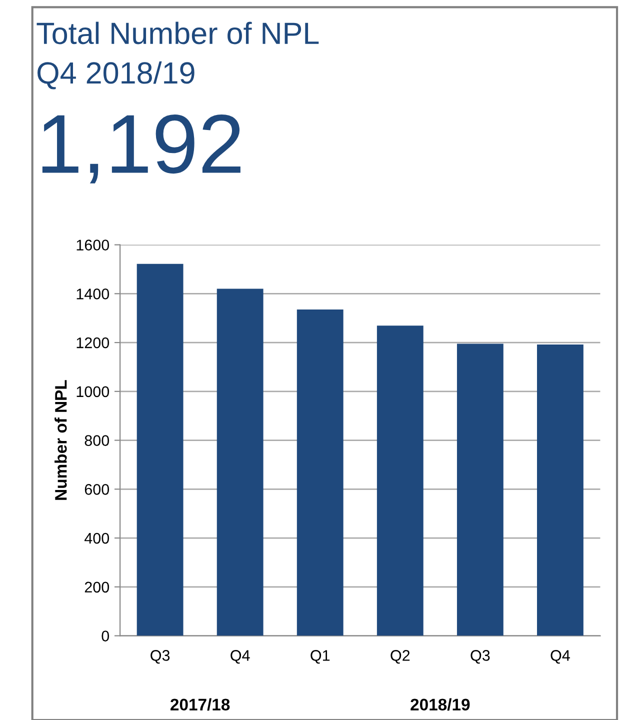 This screenshot has width=622, height=720. What do you see at coordinates (93, 294) in the screenshot?
I see `y-tick-label: 1400` at bounding box center [93, 294].